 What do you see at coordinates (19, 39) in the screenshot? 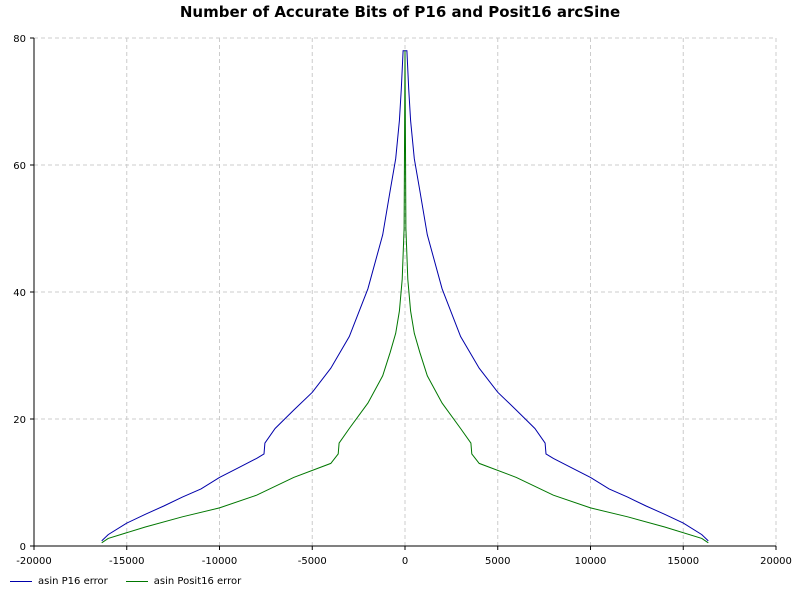
I see `y-tick-label: 80` at bounding box center [19, 39].